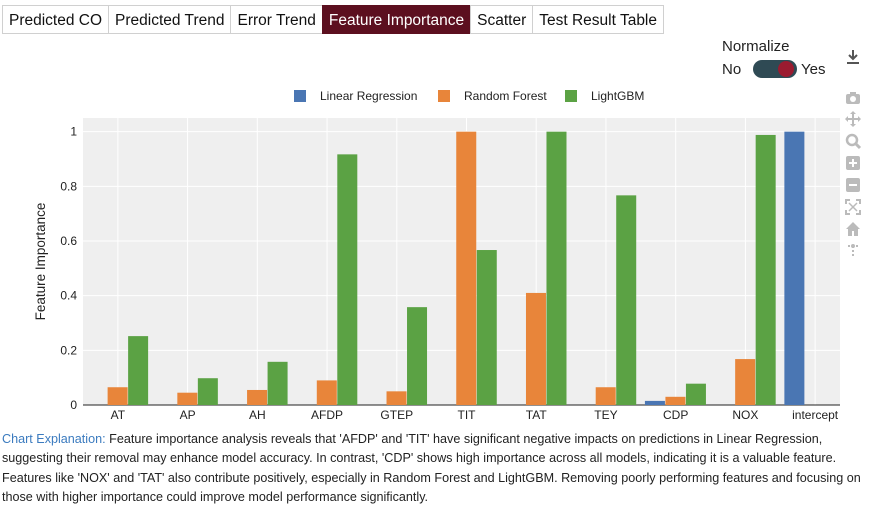 The image size is (878, 518). Describe the element at coordinates (855, 98) in the screenshot. I see `camera-icon` at that location.